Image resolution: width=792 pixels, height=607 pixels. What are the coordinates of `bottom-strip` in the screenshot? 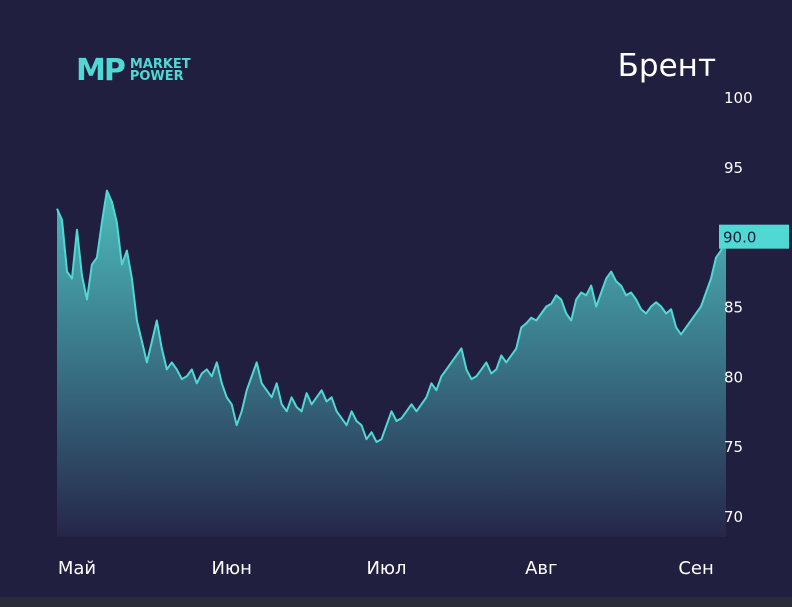 It's located at (396, 602).